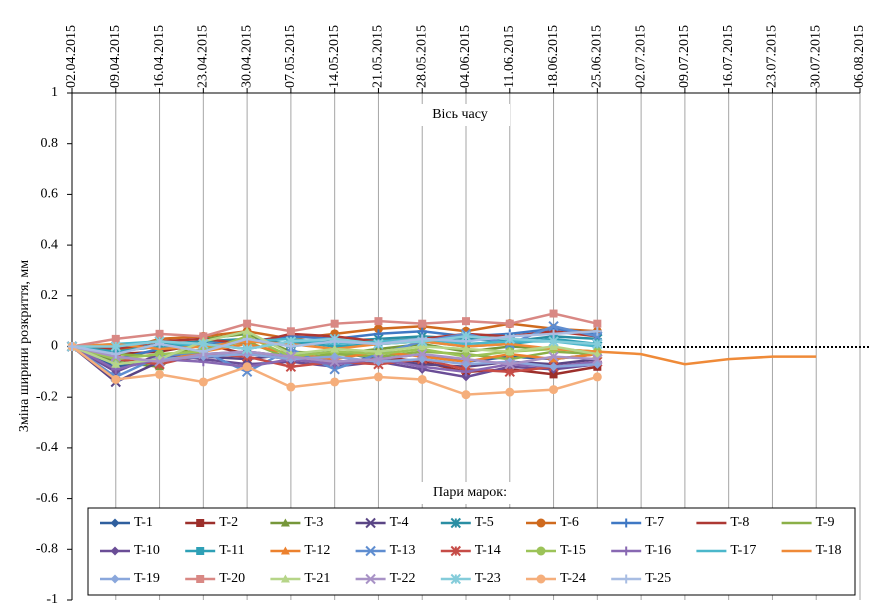 Image resolution: width=871 pixels, height=608 pixels. Describe the element at coordinates (640, 56) in the screenshot. I see `x-tick-label: 02.07.2015` at that location.